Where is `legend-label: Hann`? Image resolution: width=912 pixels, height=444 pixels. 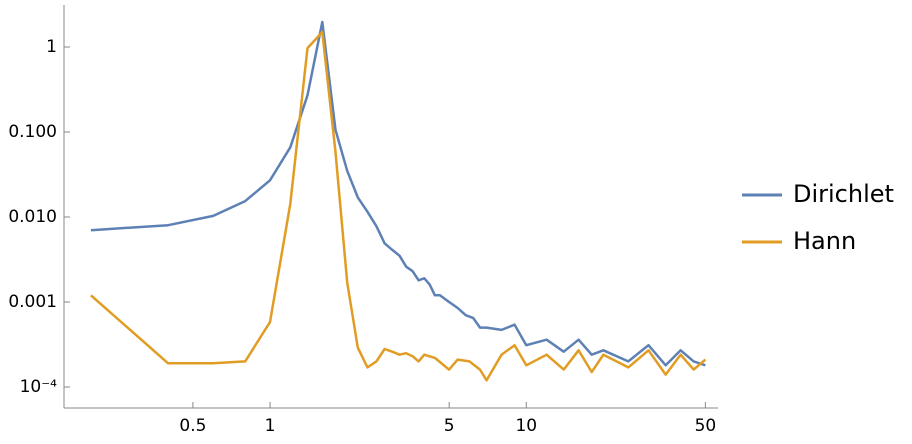 legend-label: Hann is located at coordinates (824, 241).